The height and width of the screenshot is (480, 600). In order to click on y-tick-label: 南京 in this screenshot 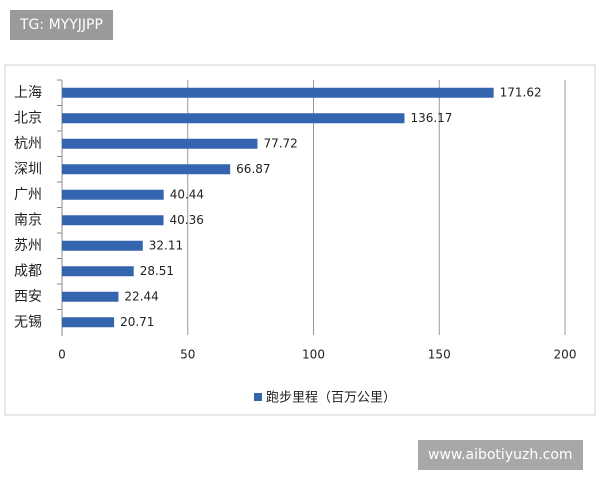, I will do `click(28, 220)`.